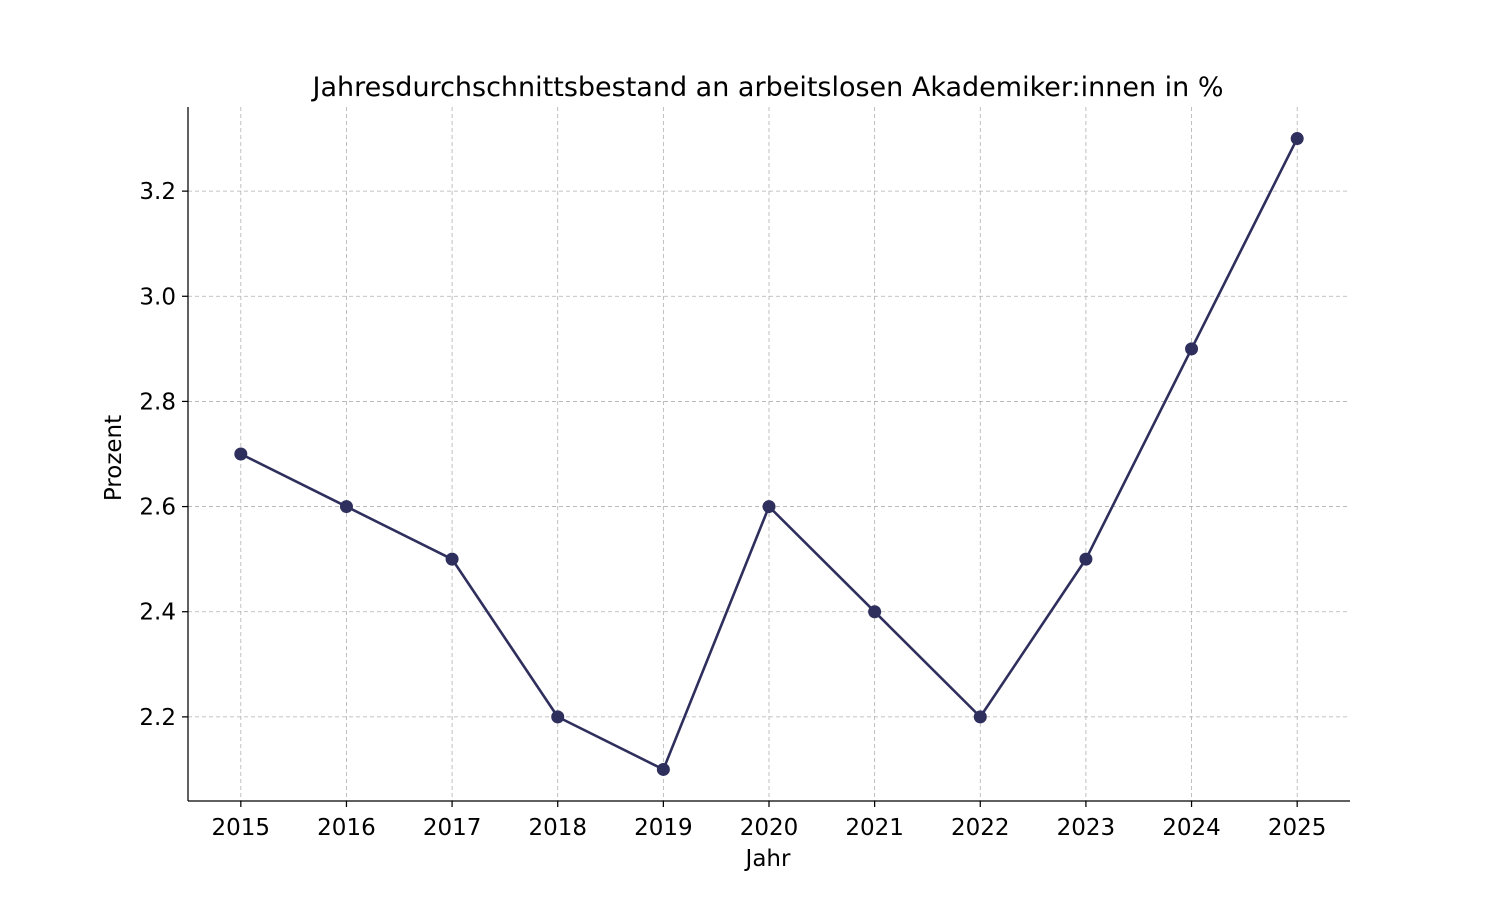  Describe the element at coordinates (769, 828) in the screenshot. I see `x-tick-label: 2020` at that location.